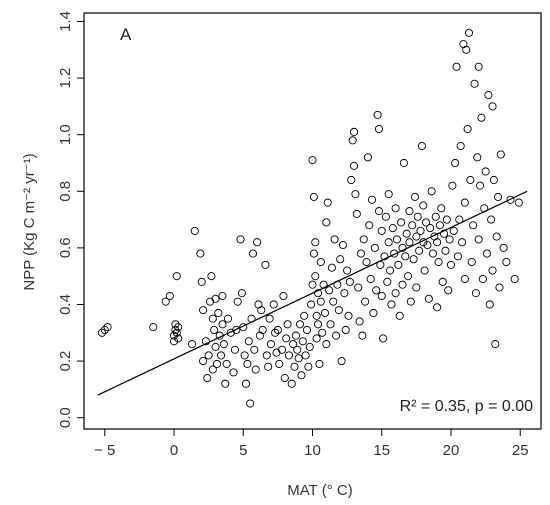 This screenshot has width=550, height=505. What do you see at coordinates (29, 221) in the screenshot?
I see `y-axis-label: NPP (Kg C m⁻² yr⁻¹)` at bounding box center [29, 221].